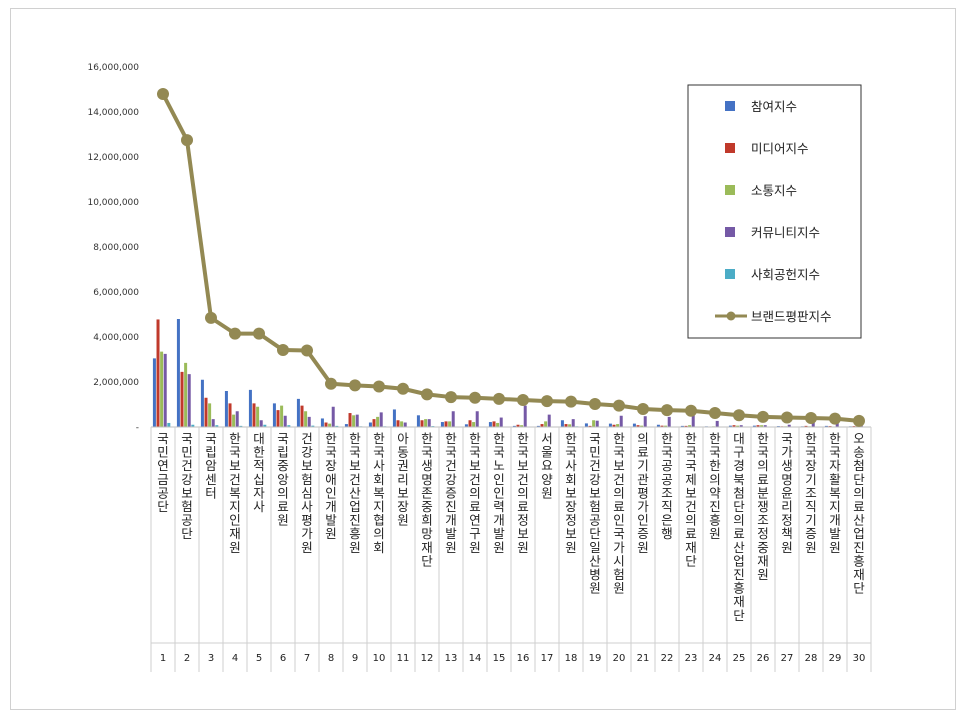 The height and width of the screenshot is (719, 966). What do you see at coordinates (739, 658) in the screenshot?
I see `rank-label: 25` at bounding box center [739, 658].